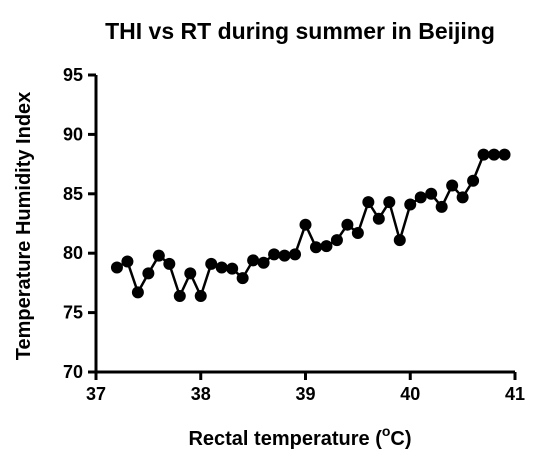  Describe the element at coordinates (400, 439) in the screenshot. I see `x-axis-label-tail: C)` at that location.